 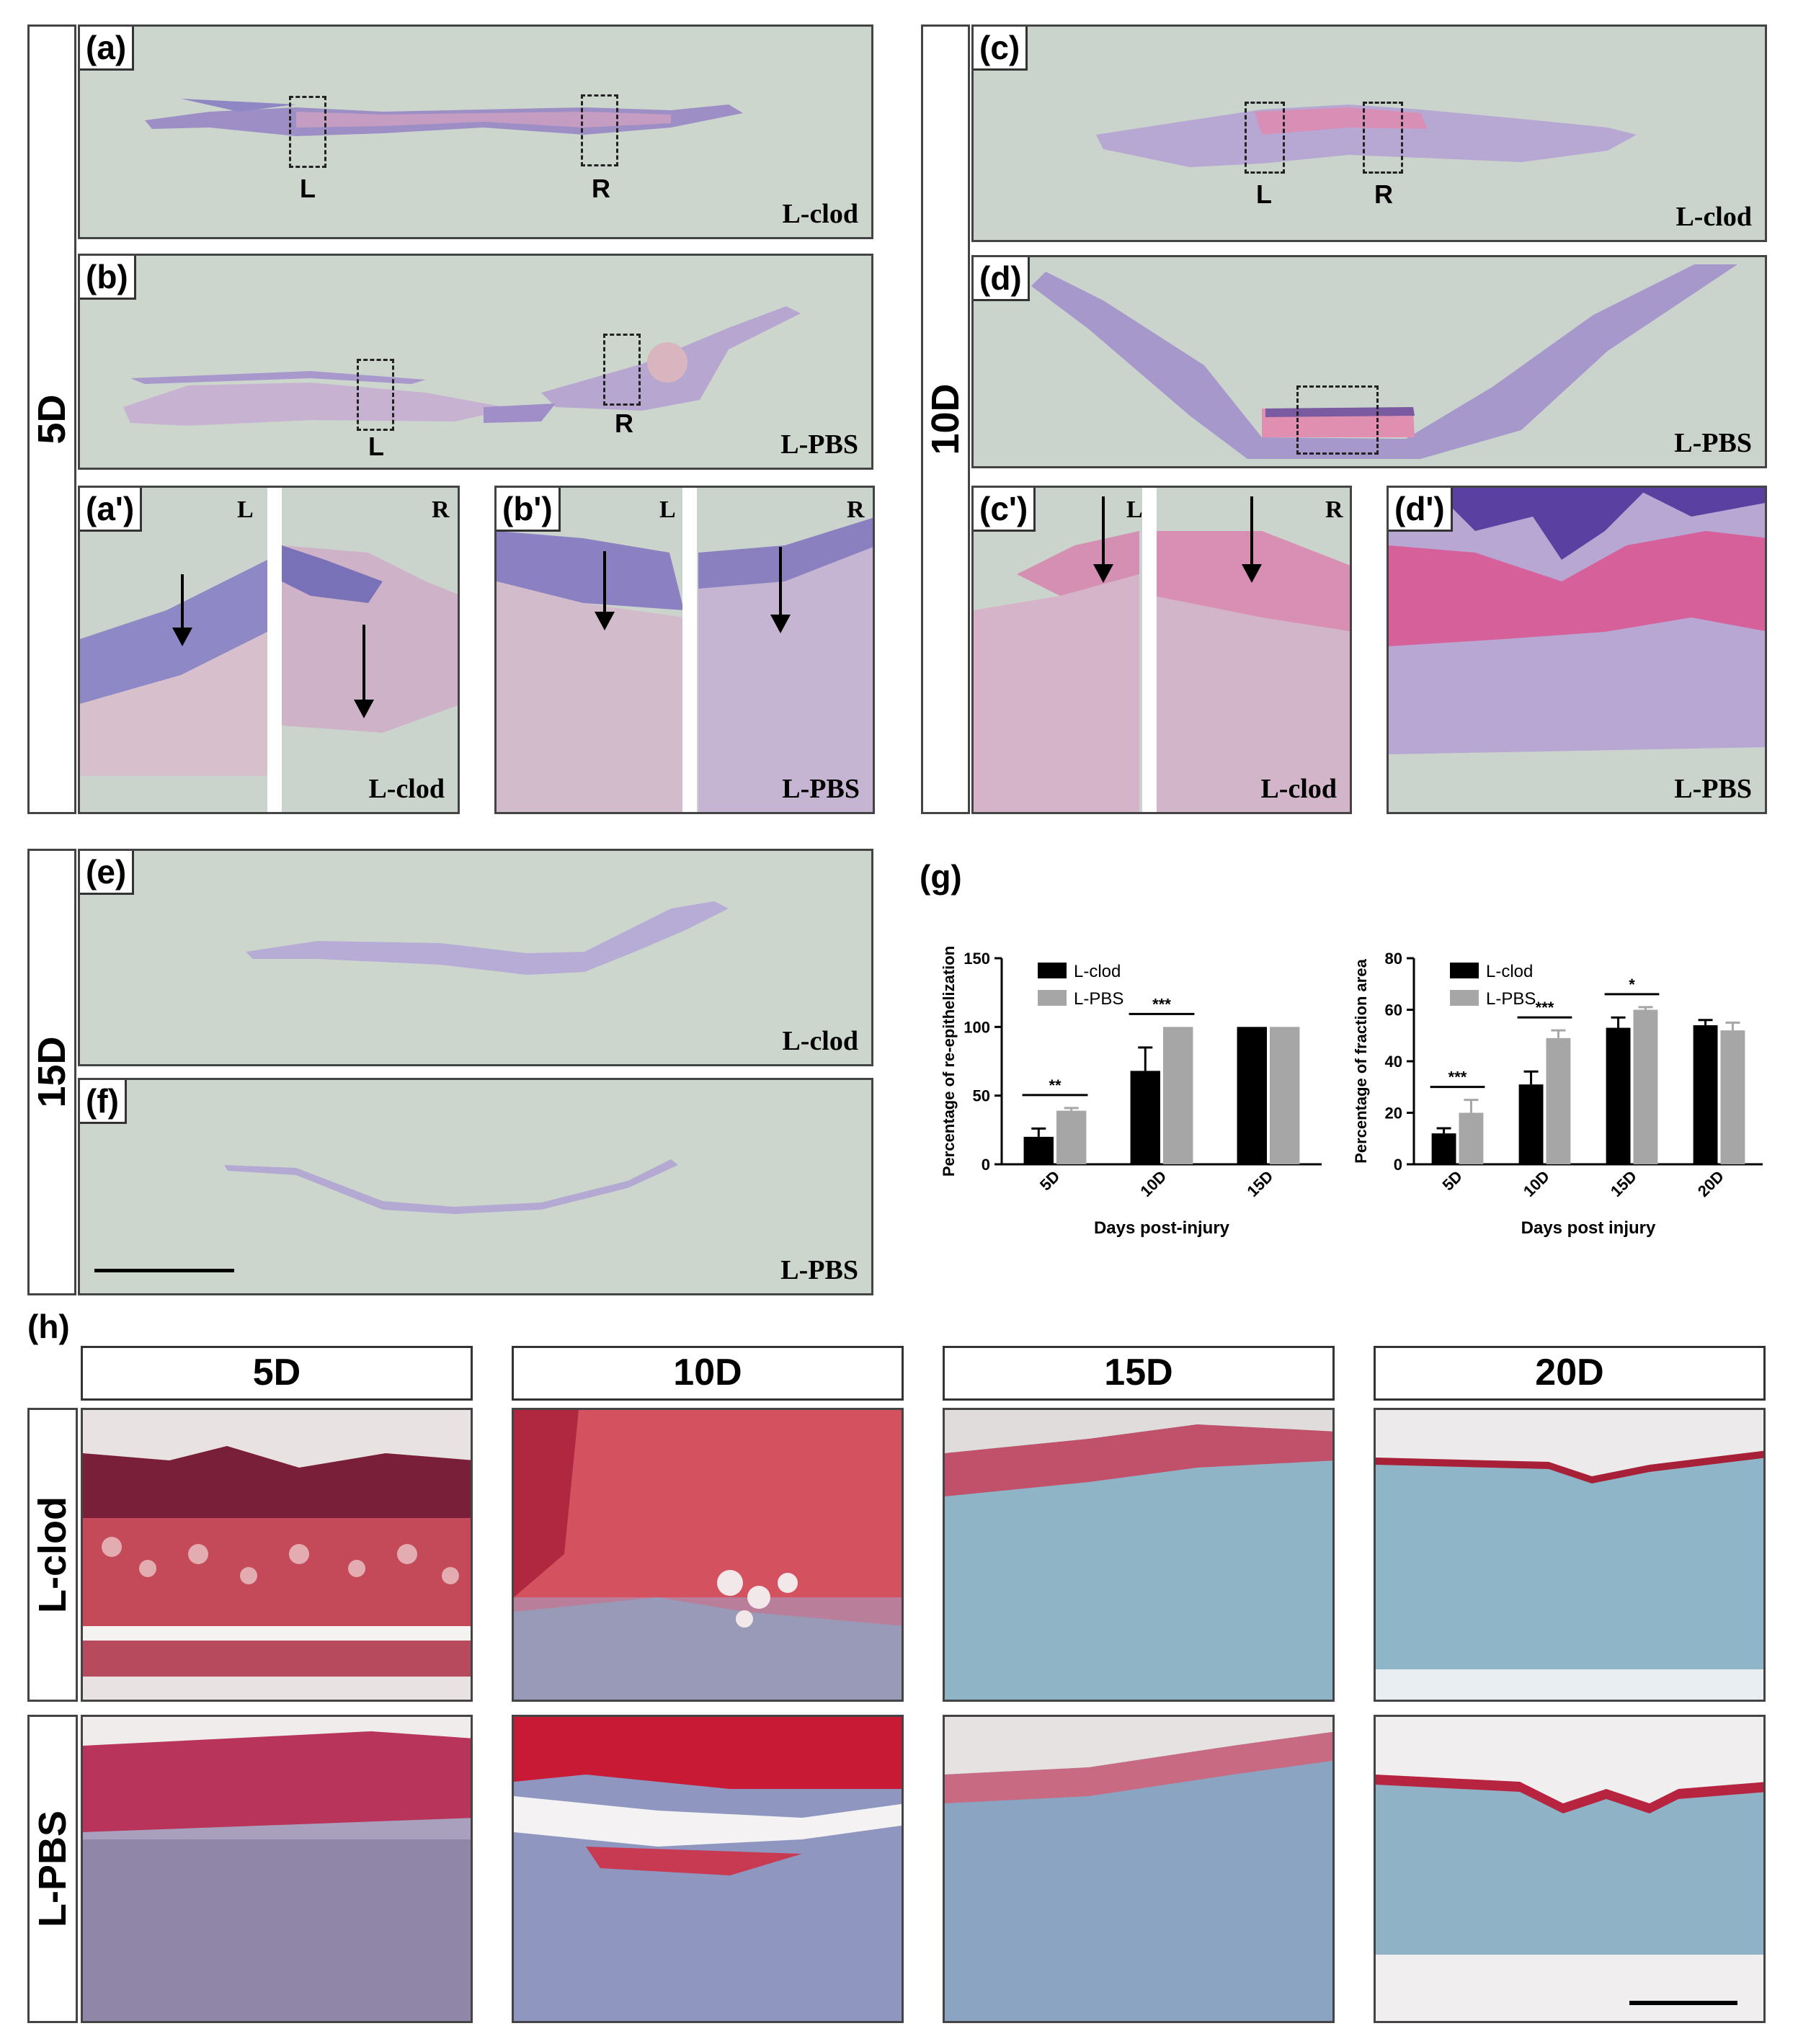 I want to click on chart1-xtick-label-15D: 15D, so click(x=1259, y=1183).